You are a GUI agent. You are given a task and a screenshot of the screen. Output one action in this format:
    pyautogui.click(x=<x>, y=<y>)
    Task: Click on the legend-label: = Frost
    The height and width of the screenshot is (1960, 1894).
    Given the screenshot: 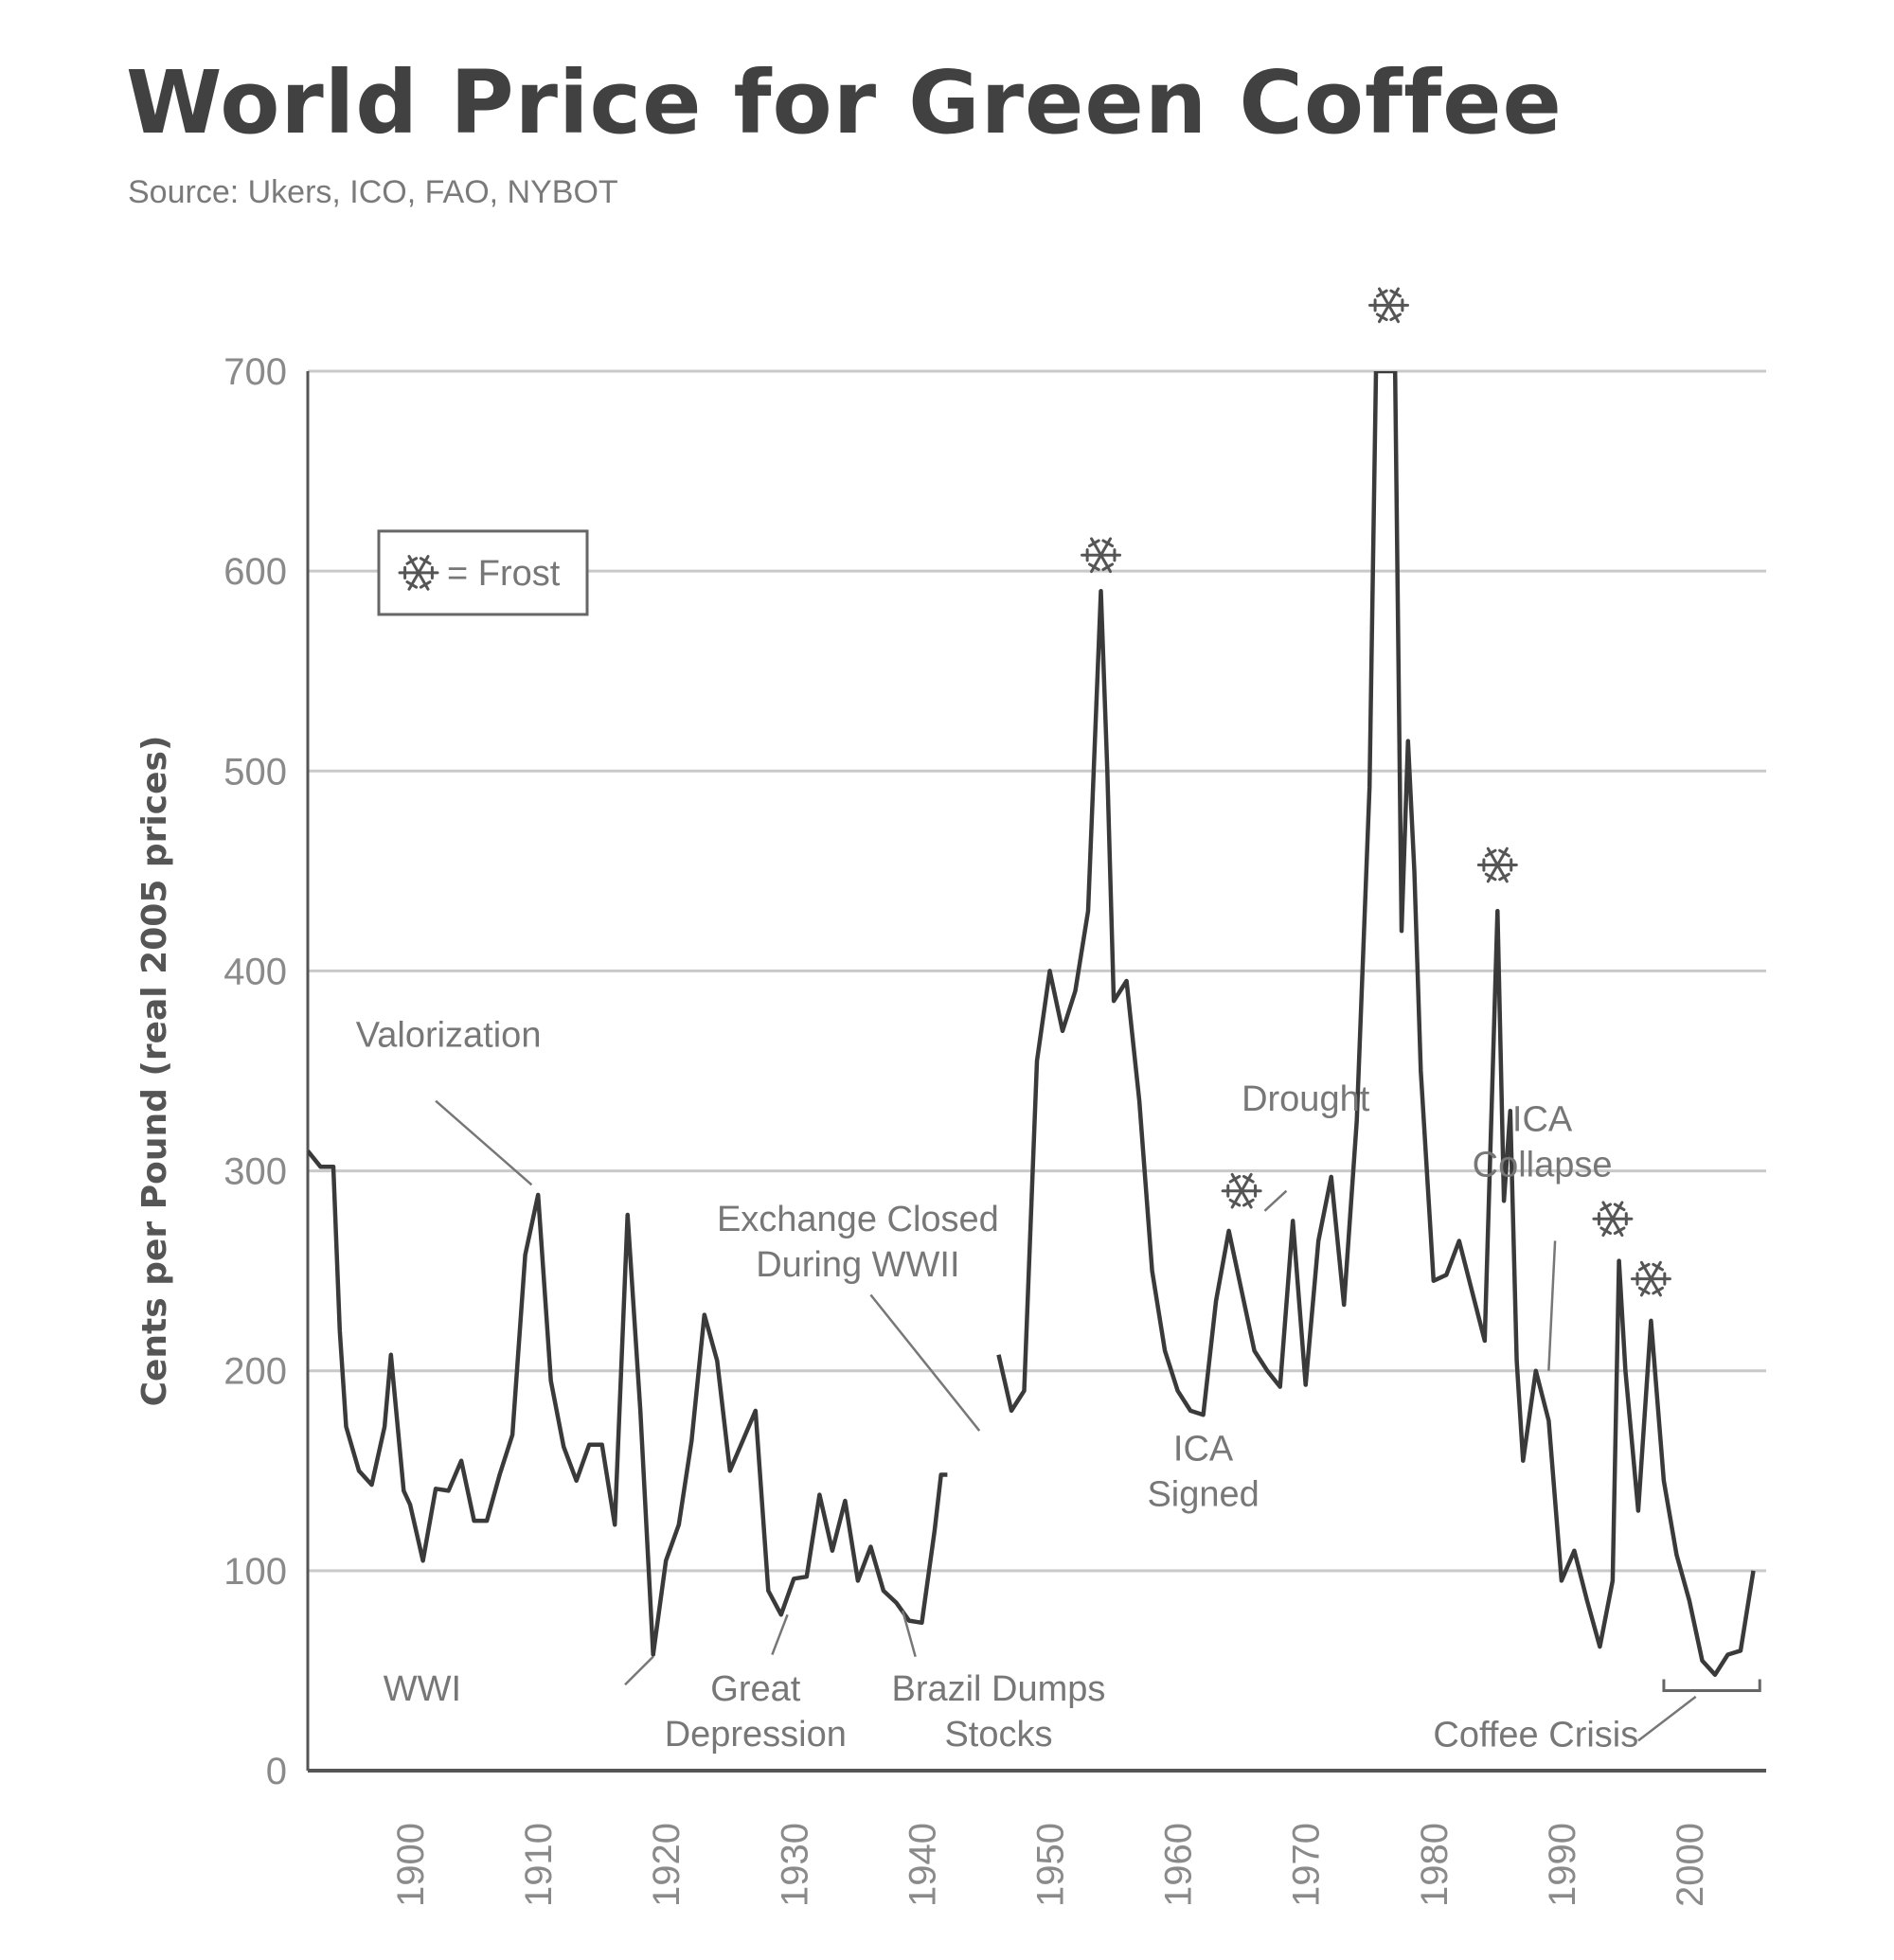 What is the action you would take?
    pyautogui.click(x=504, y=574)
    